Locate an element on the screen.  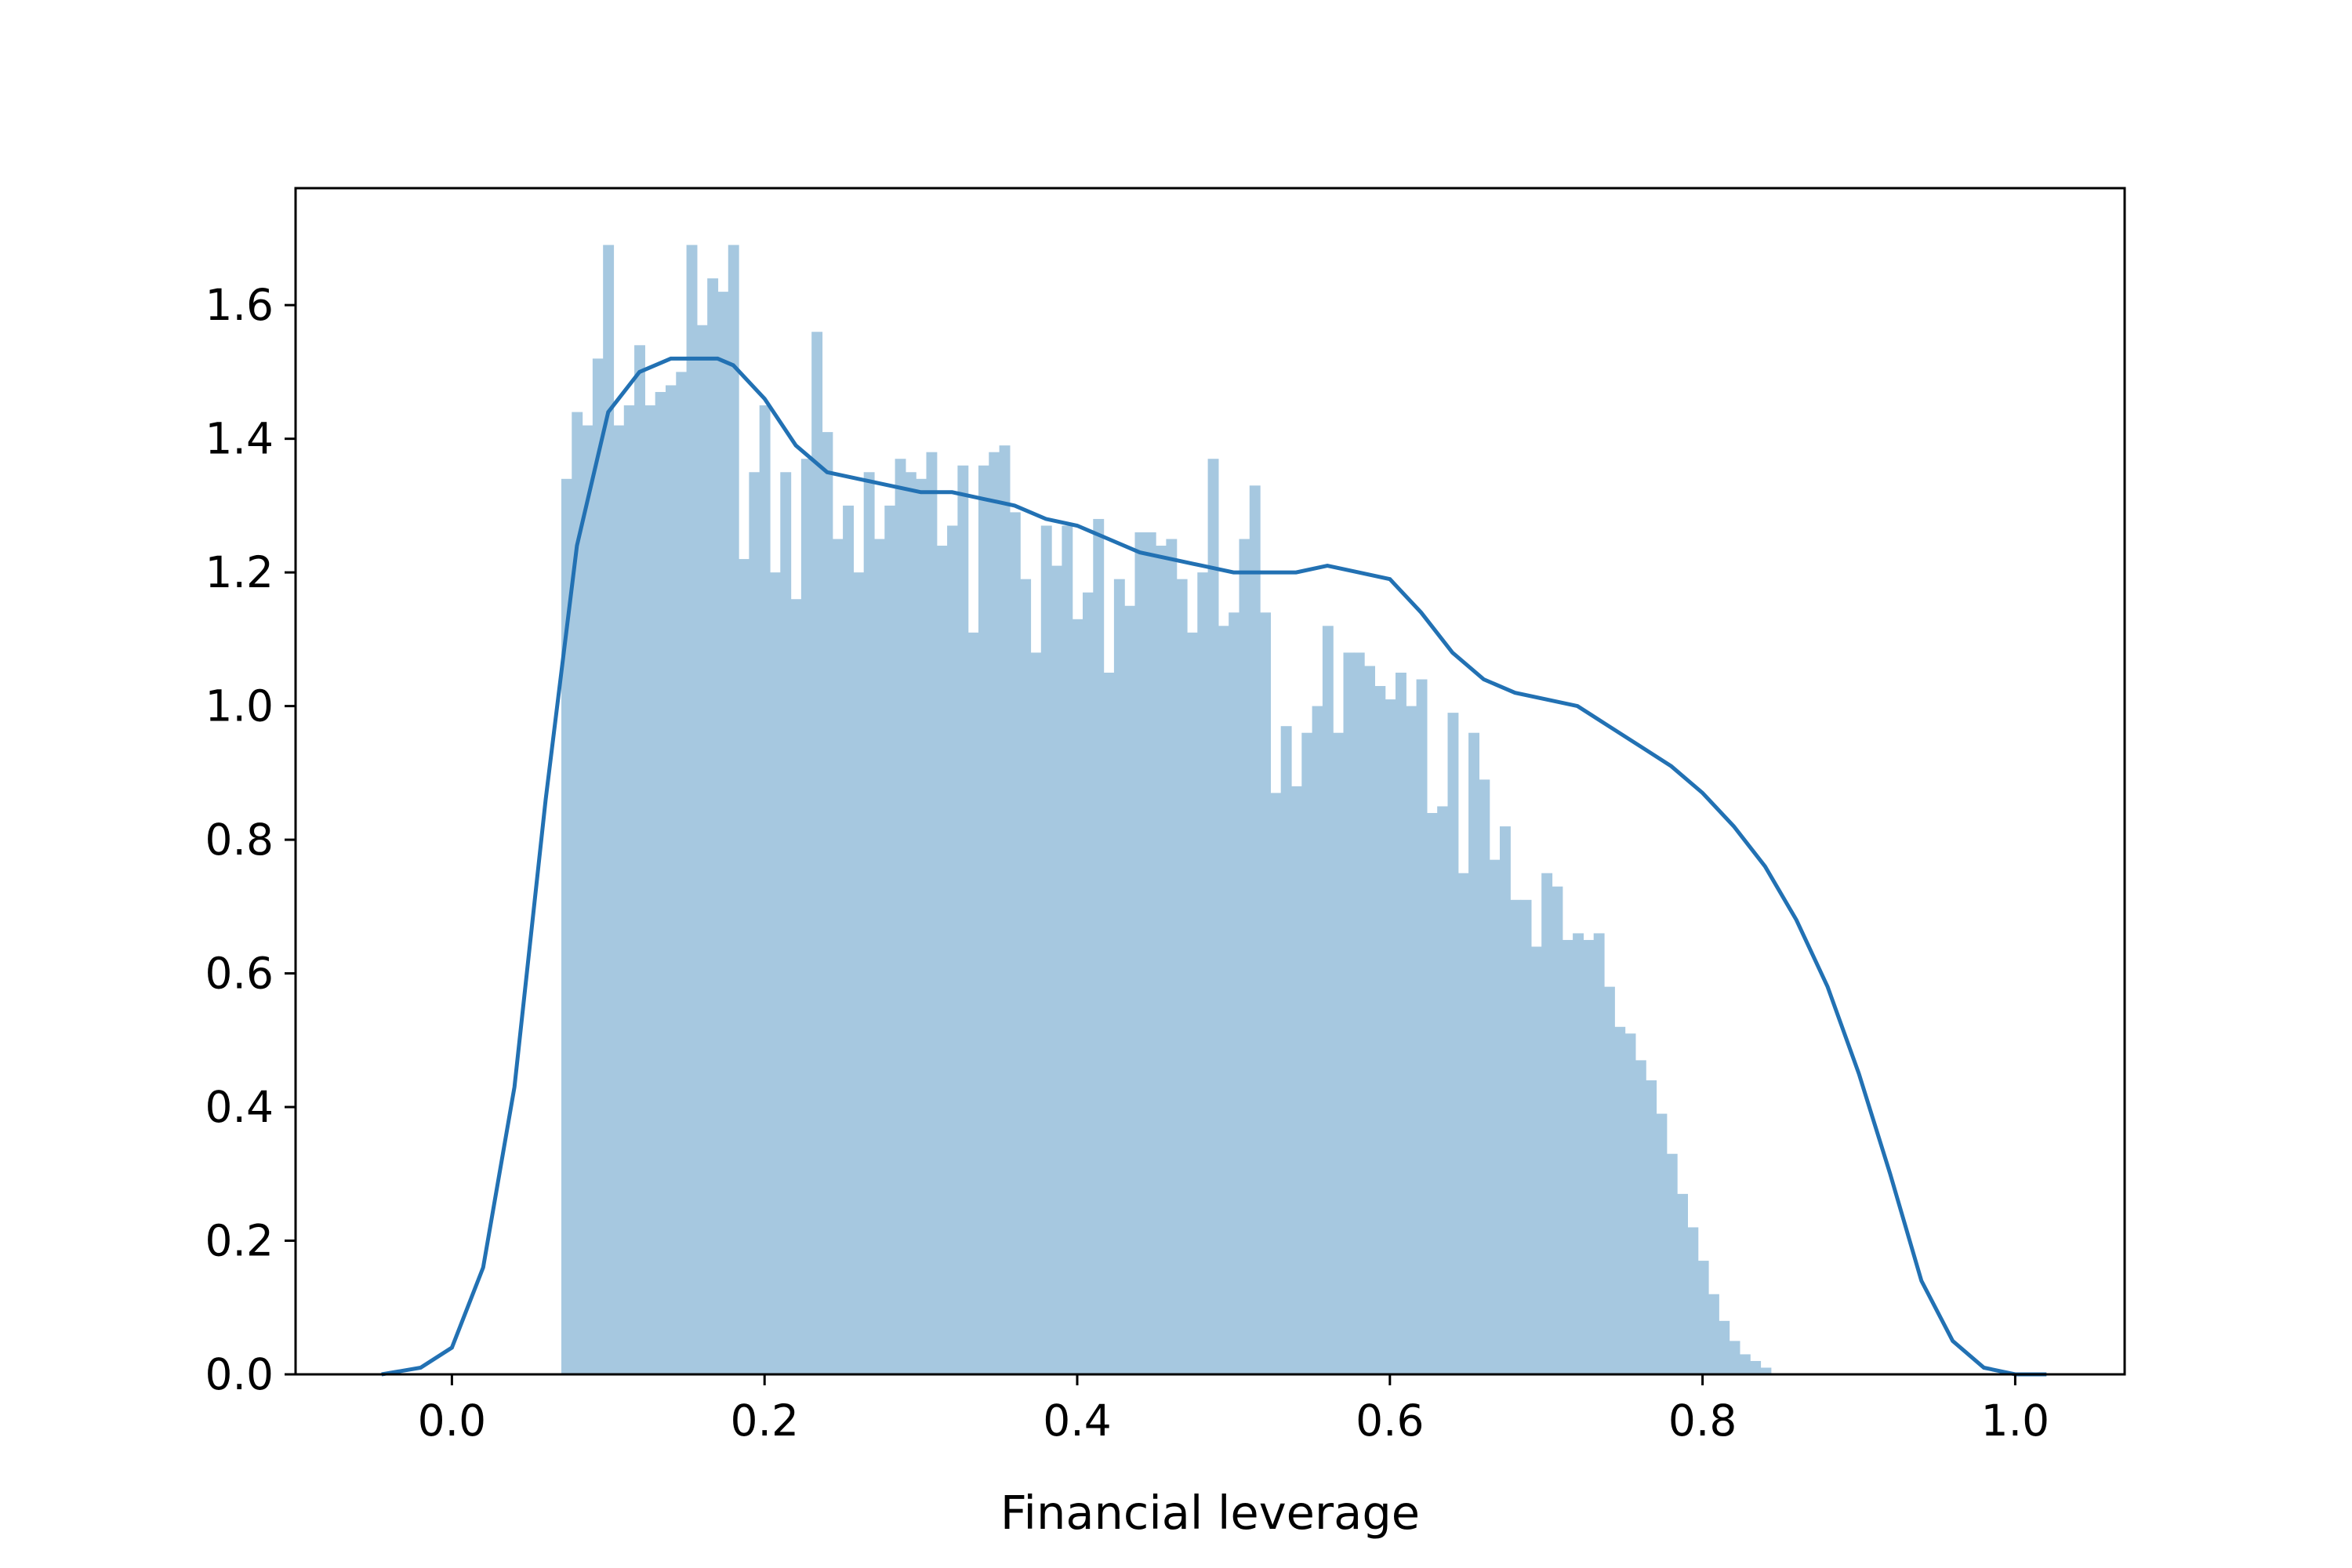
y-tick-label: 0.6 is located at coordinates (239, 974).